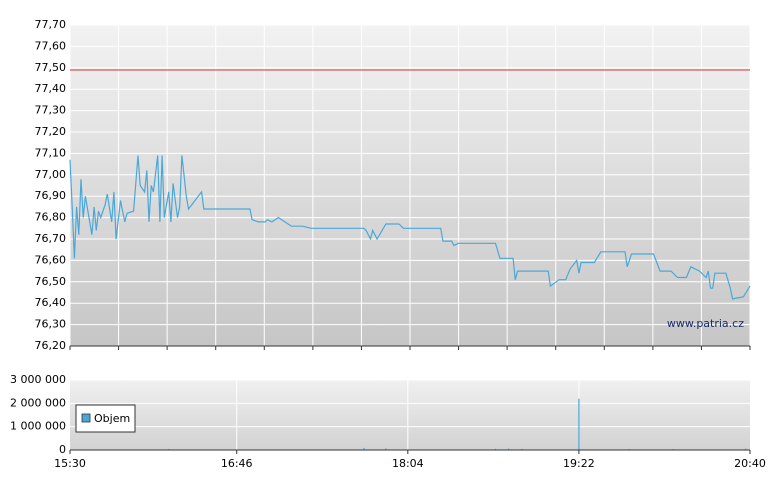 The height and width of the screenshot is (490, 780). I want to click on y-tick-label: 76,30, so click(51, 324).